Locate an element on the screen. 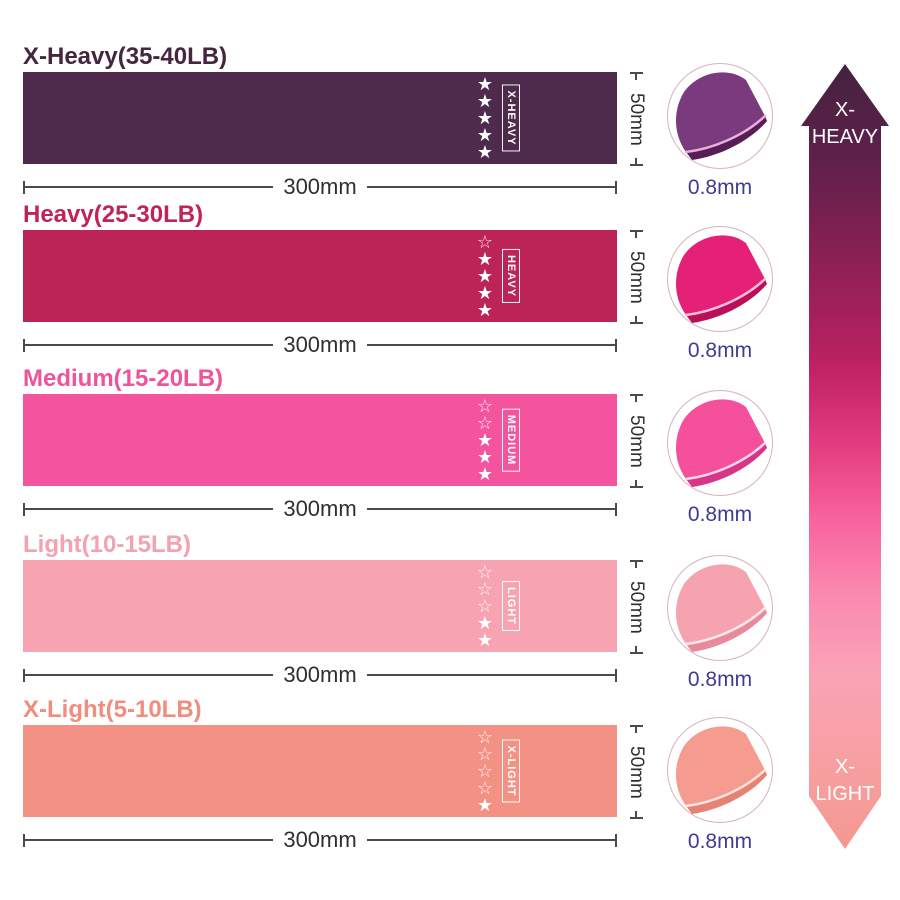  band-swatch: ★ ★ ★ ★ ★ X-HEAVY is located at coordinates (320, 118).